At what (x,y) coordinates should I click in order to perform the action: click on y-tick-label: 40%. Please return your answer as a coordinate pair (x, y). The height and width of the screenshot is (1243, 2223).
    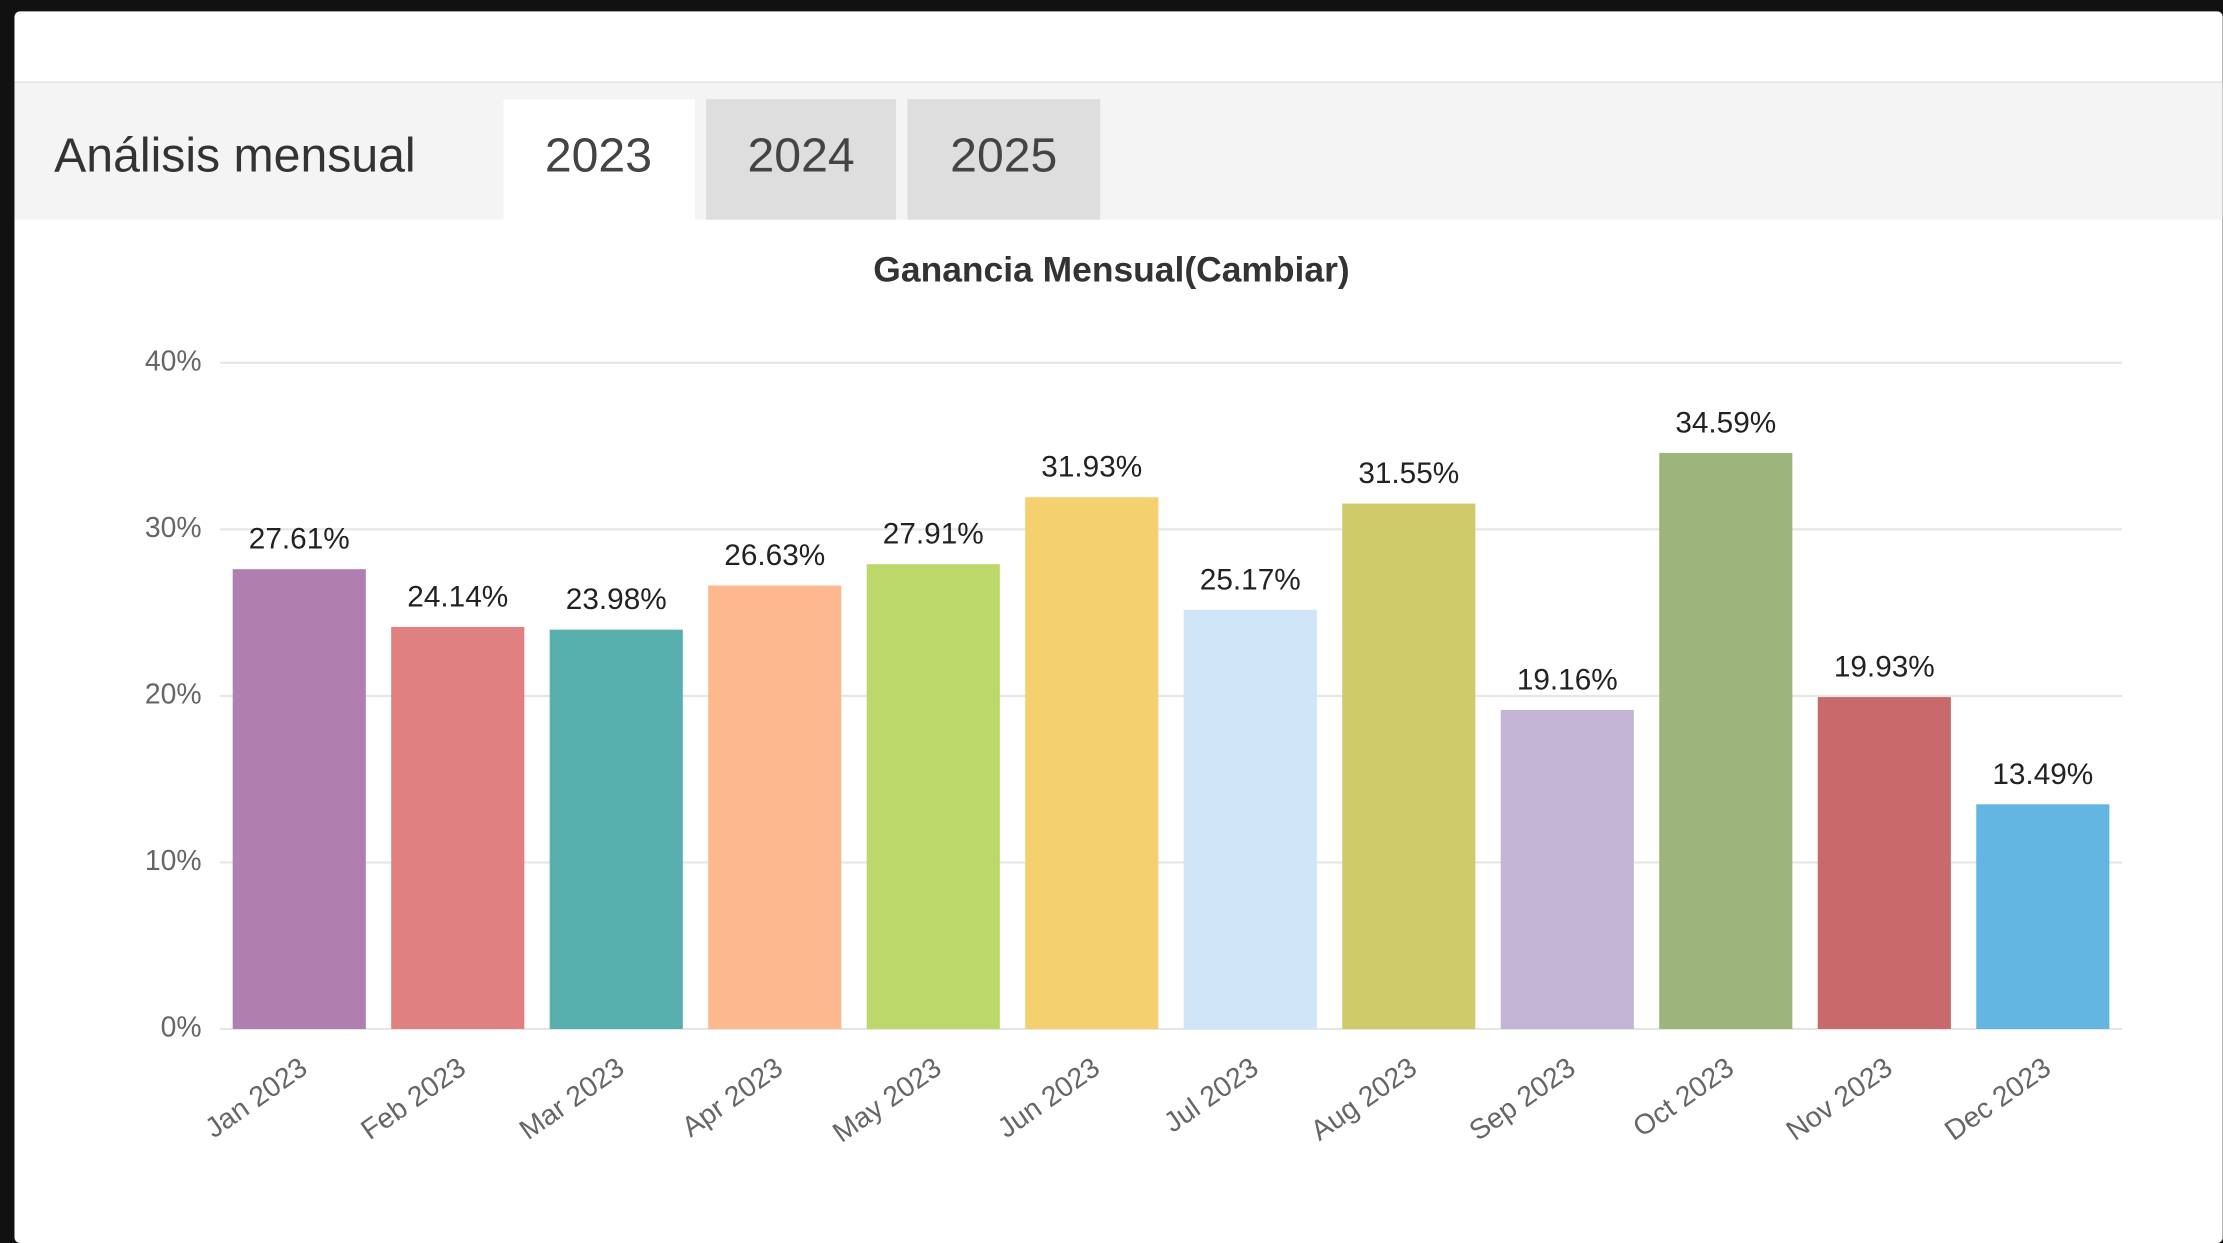
    Looking at the image, I should click on (173, 361).